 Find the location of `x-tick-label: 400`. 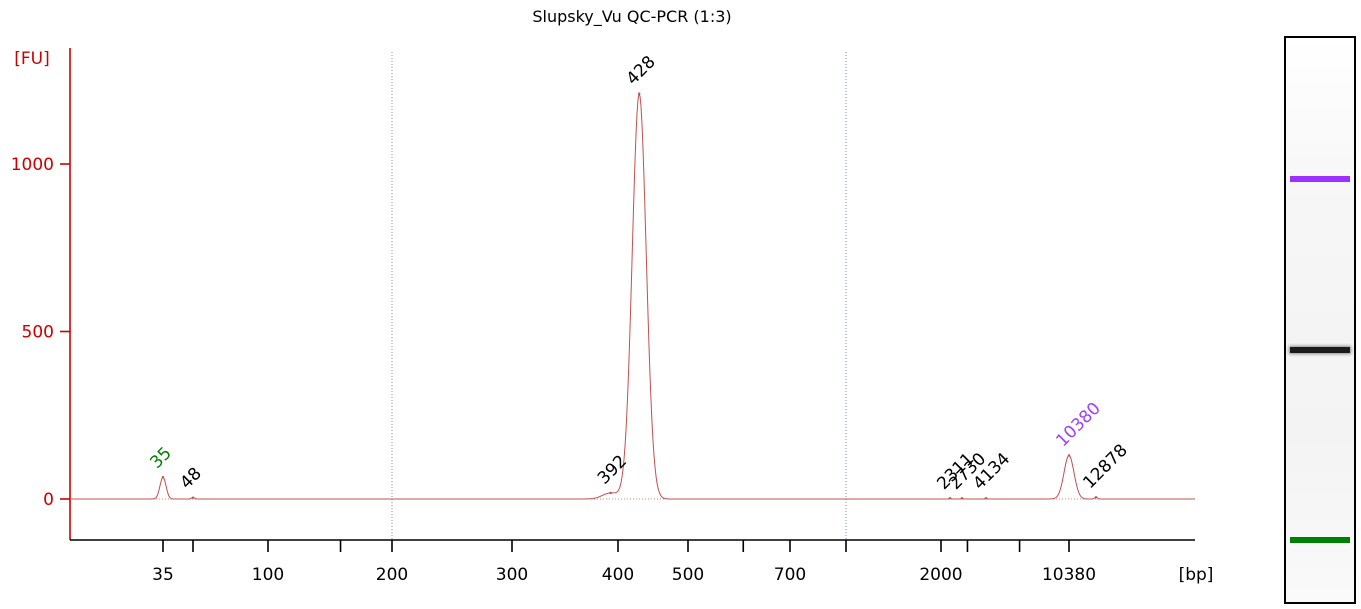

x-tick-label: 400 is located at coordinates (618, 575).